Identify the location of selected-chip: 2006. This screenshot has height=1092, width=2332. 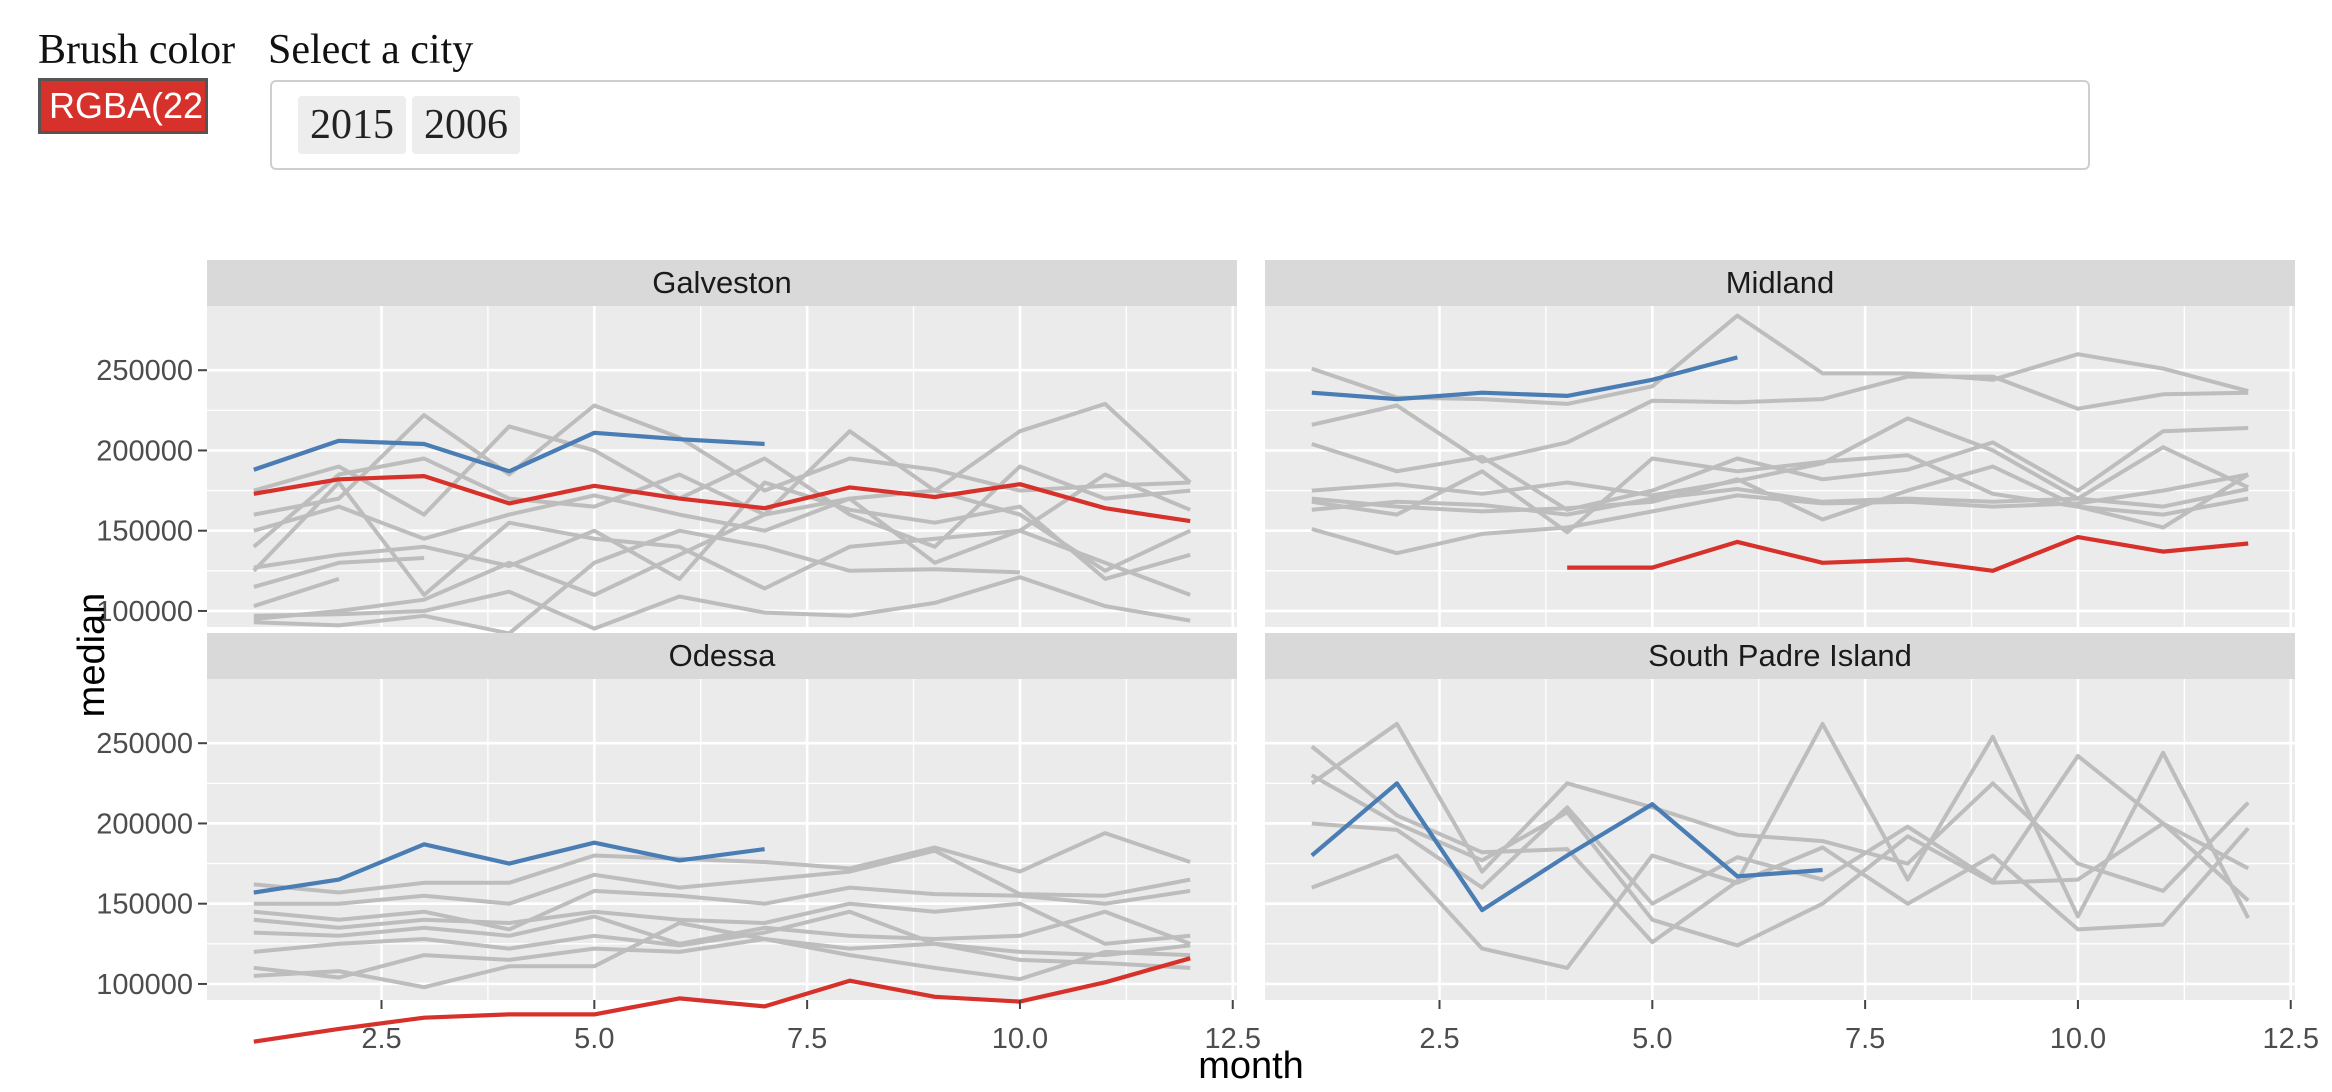
(466, 125).